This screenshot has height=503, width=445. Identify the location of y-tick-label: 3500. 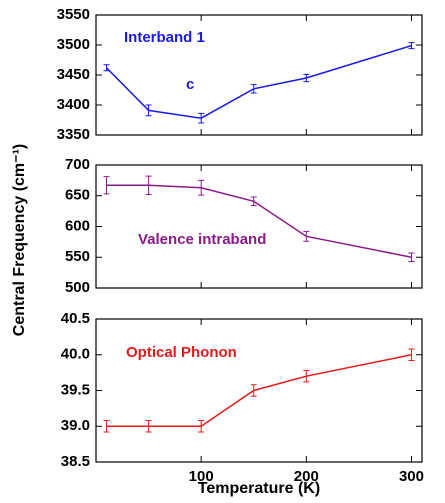
(73, 44).